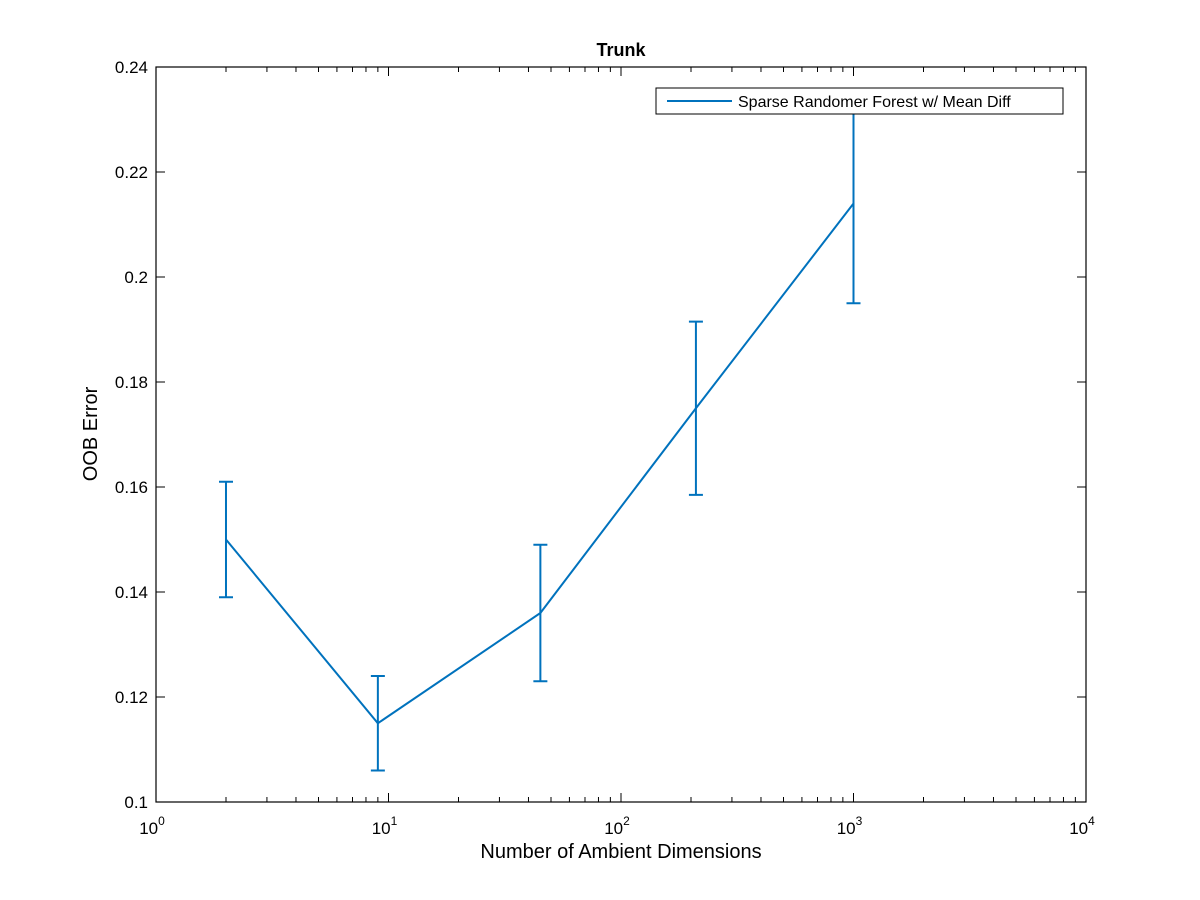 The width and height of the screenshot is (1200, 900). What do you see at coordinates (131, 697) in the screenshot?
I see `y-tick-label: 0.12` at bounding box center [131, 697].